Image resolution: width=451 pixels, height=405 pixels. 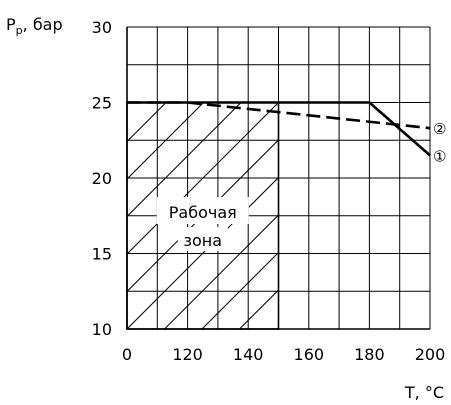 I want to click on y-tick-label: 10, so click(x=102, y=329).